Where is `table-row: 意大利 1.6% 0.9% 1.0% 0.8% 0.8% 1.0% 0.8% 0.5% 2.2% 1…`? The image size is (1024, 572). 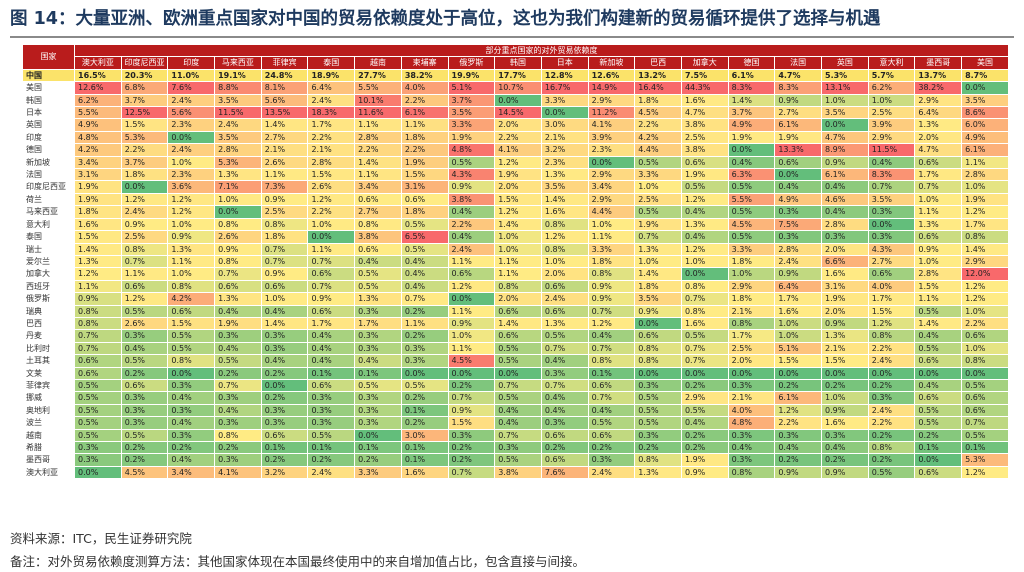 table-row: 意大利 1.6% 0.9% 1.0% 0.8% 0.8% 1.0% 0.8% 0.5% 2.2% 1… is located at coordinates (515, 224).